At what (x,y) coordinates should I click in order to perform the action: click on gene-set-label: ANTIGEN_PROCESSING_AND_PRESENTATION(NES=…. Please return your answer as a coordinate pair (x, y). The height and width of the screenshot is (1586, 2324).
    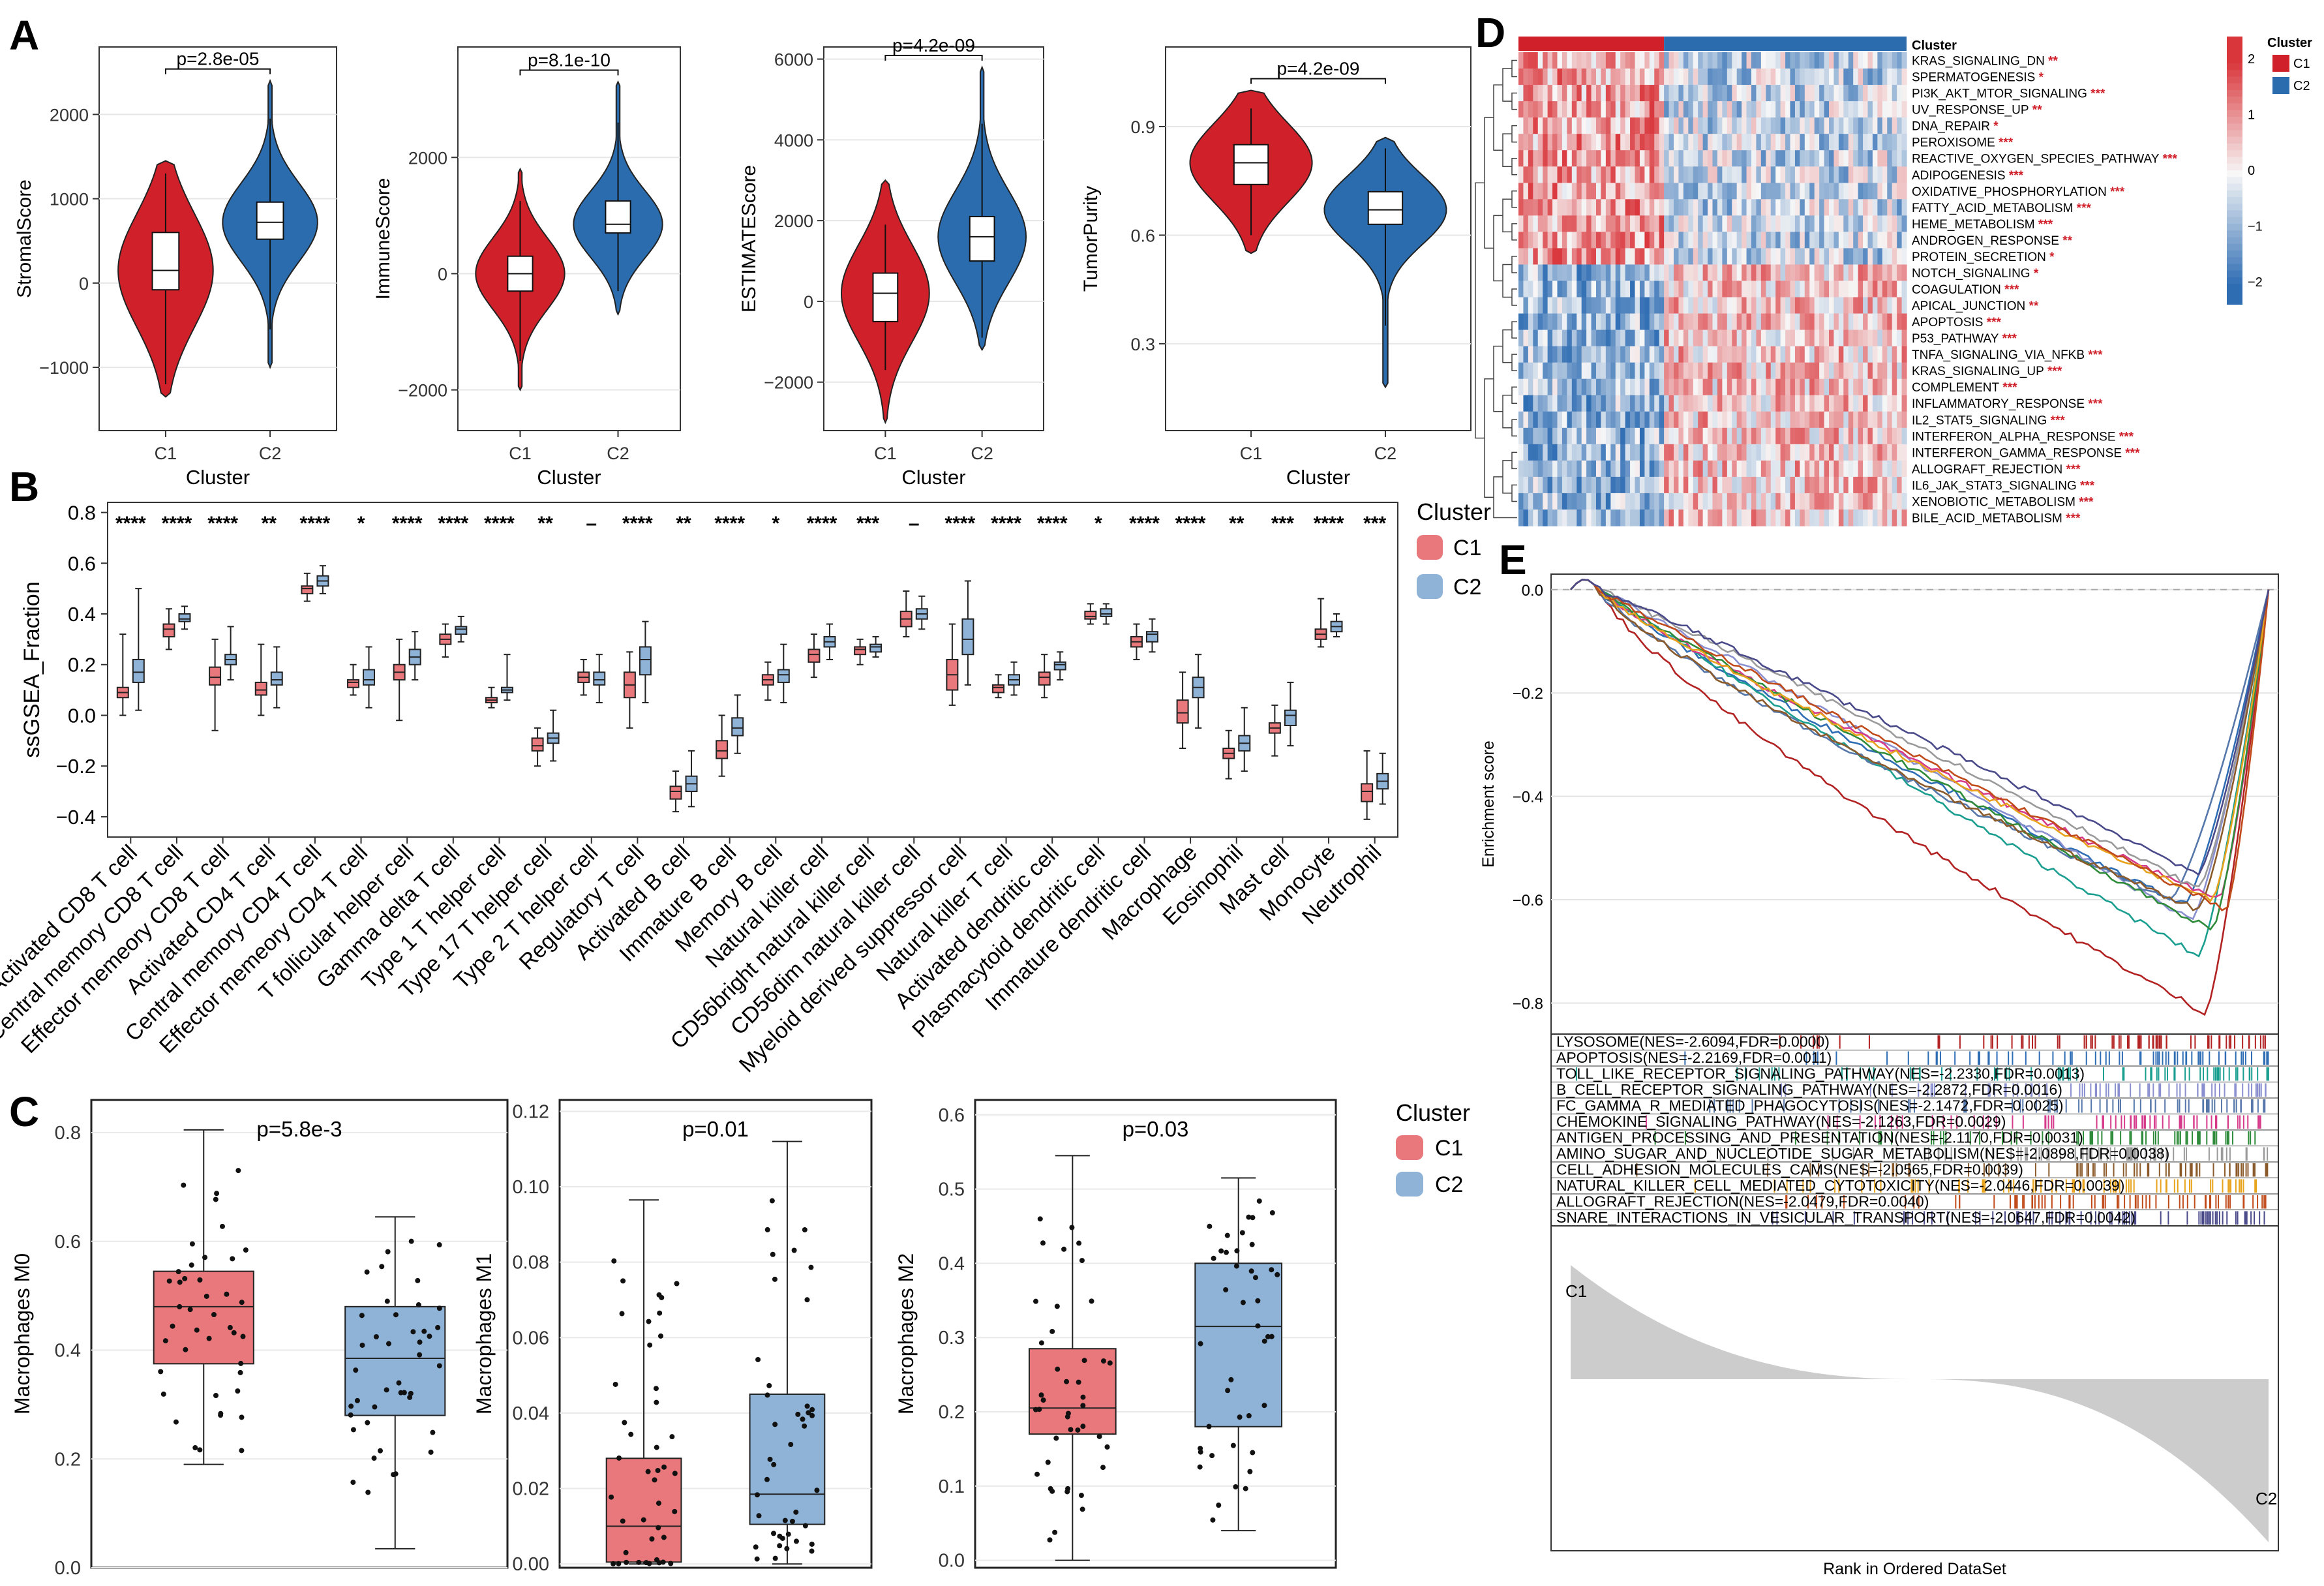
    Looking at the image, I should click on (1819, 1138).